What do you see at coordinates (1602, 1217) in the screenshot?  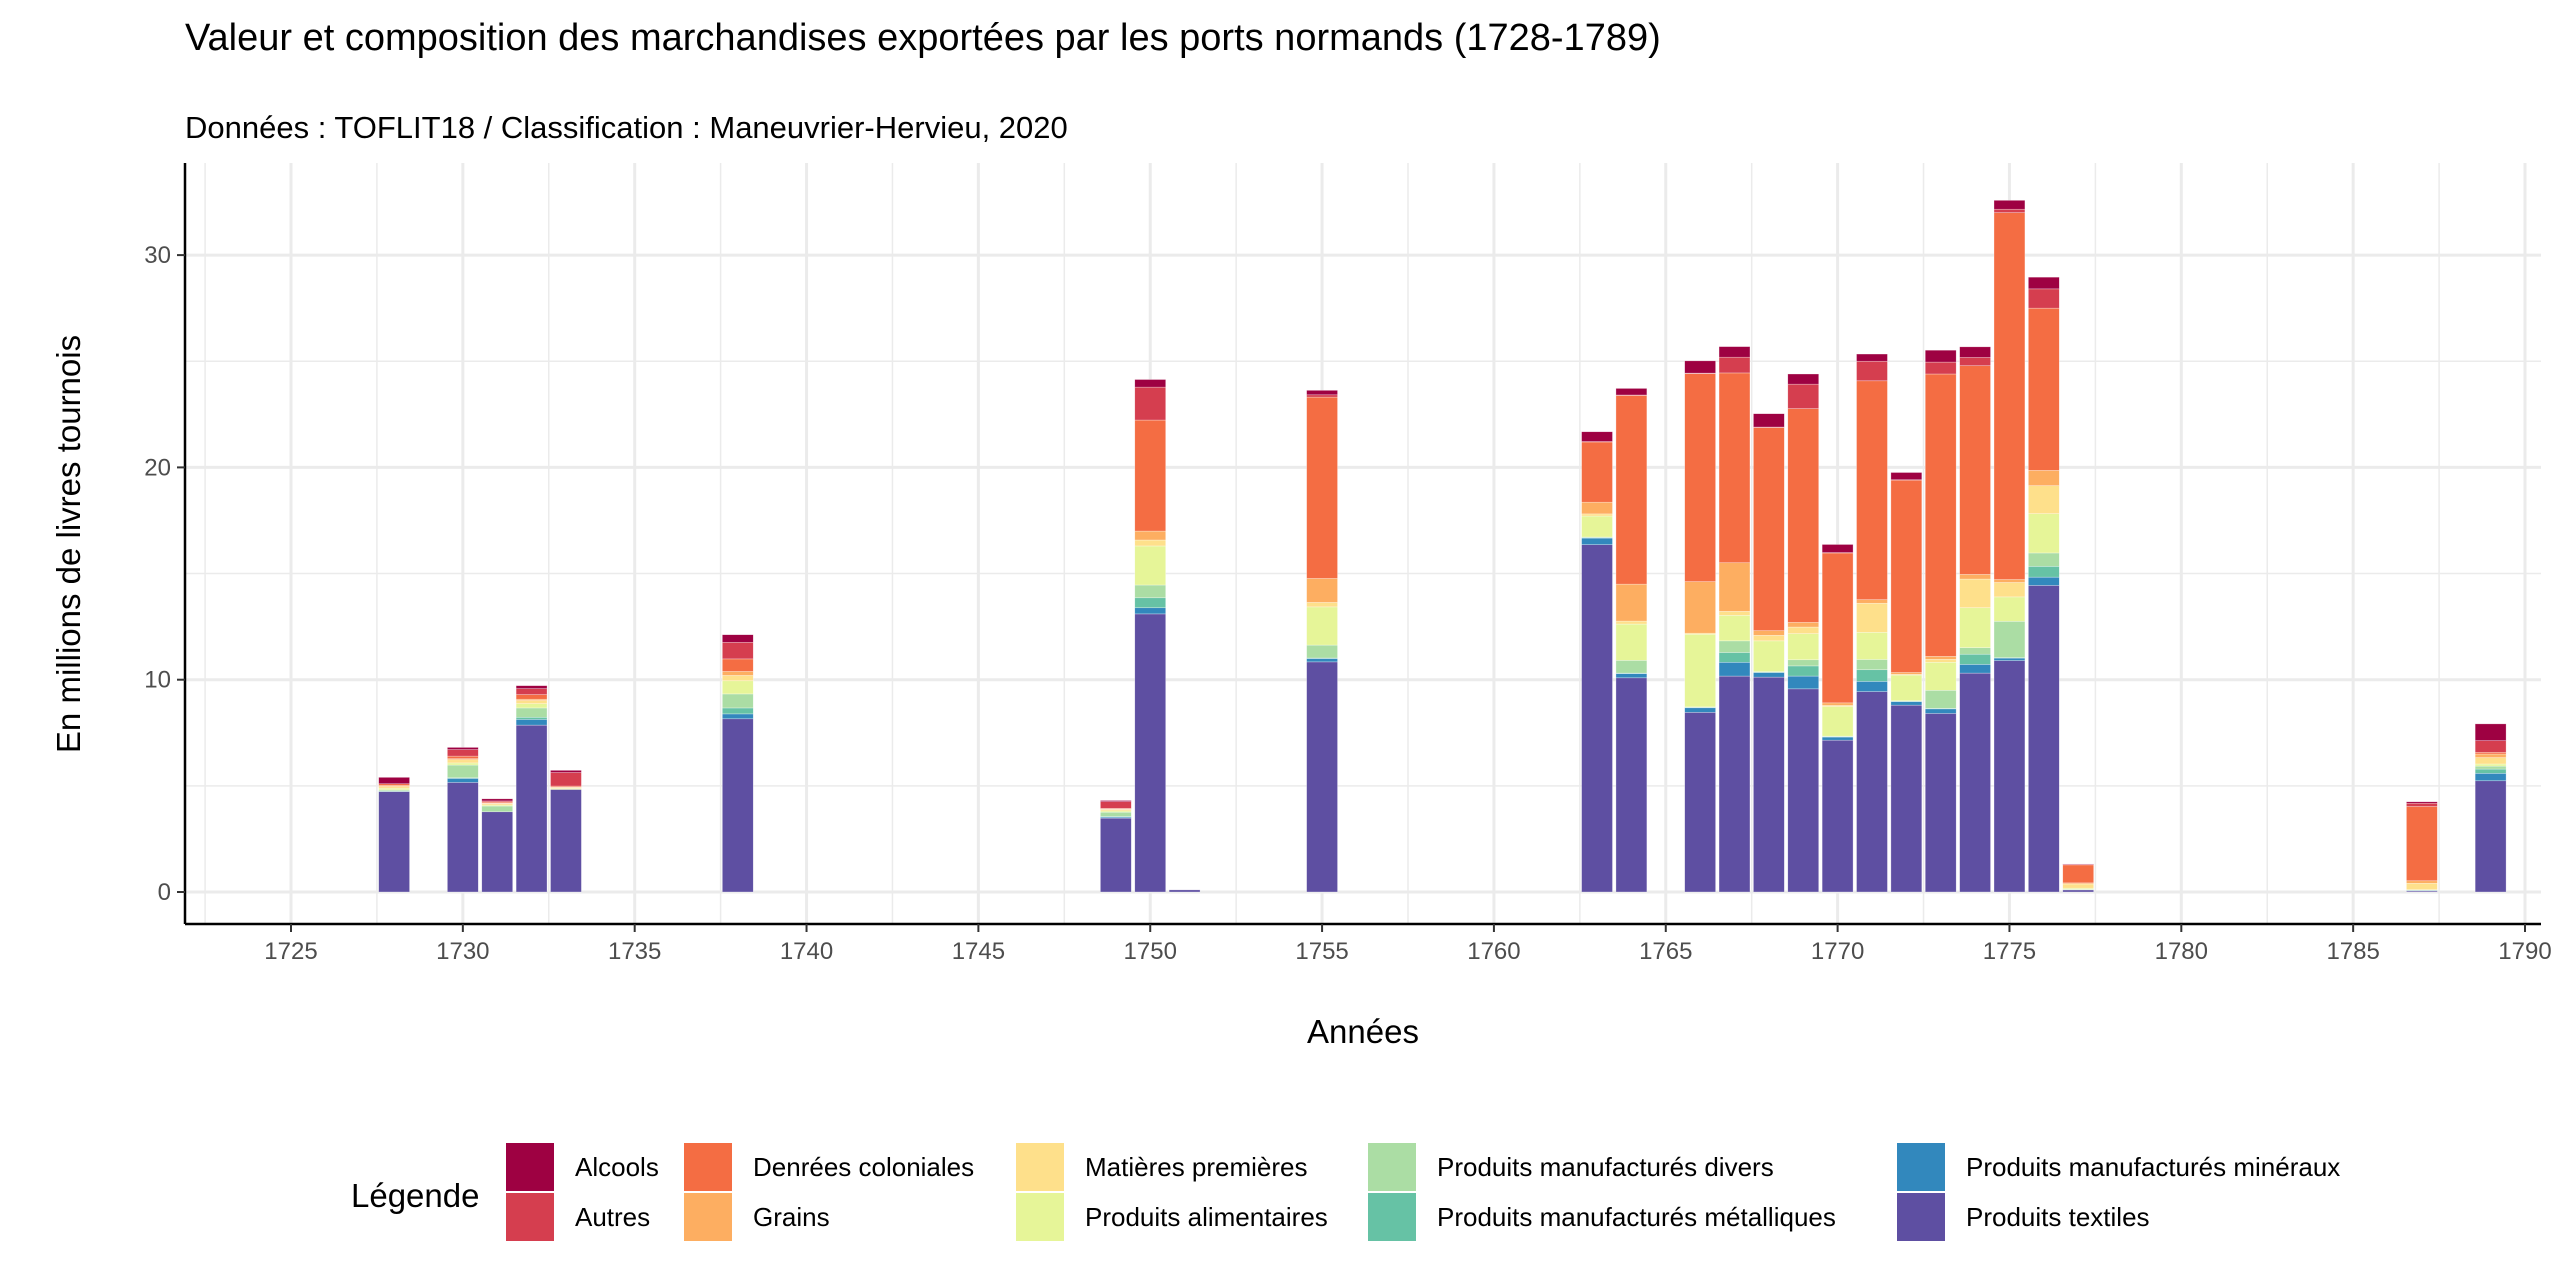 I see `legend-item: Produits manufacturés métalliques` at bounding box center [1602, 1217].